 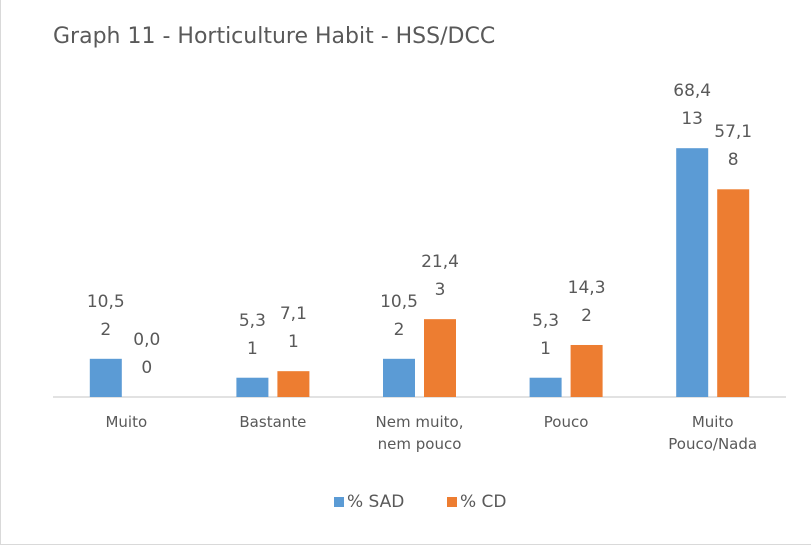 I want to click on legend-label: % CD, so click(x=483, y=502).